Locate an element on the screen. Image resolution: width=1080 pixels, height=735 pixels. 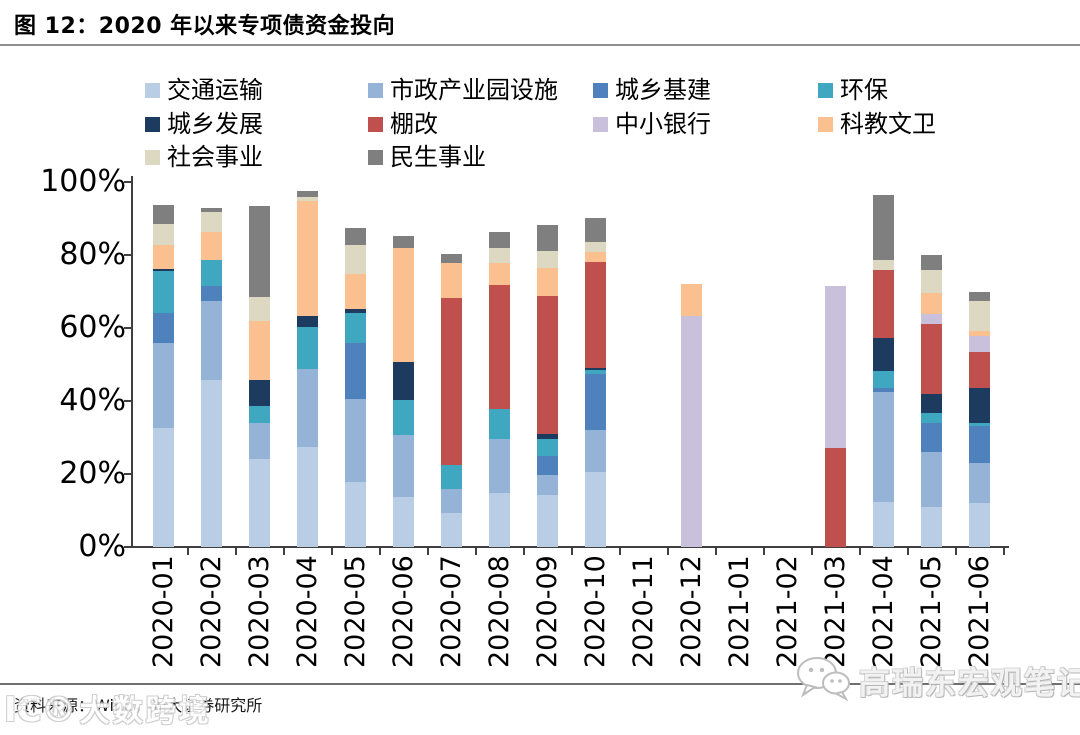
bar-segment-2020-05-交通运输 is located at coordinates (355, 514).